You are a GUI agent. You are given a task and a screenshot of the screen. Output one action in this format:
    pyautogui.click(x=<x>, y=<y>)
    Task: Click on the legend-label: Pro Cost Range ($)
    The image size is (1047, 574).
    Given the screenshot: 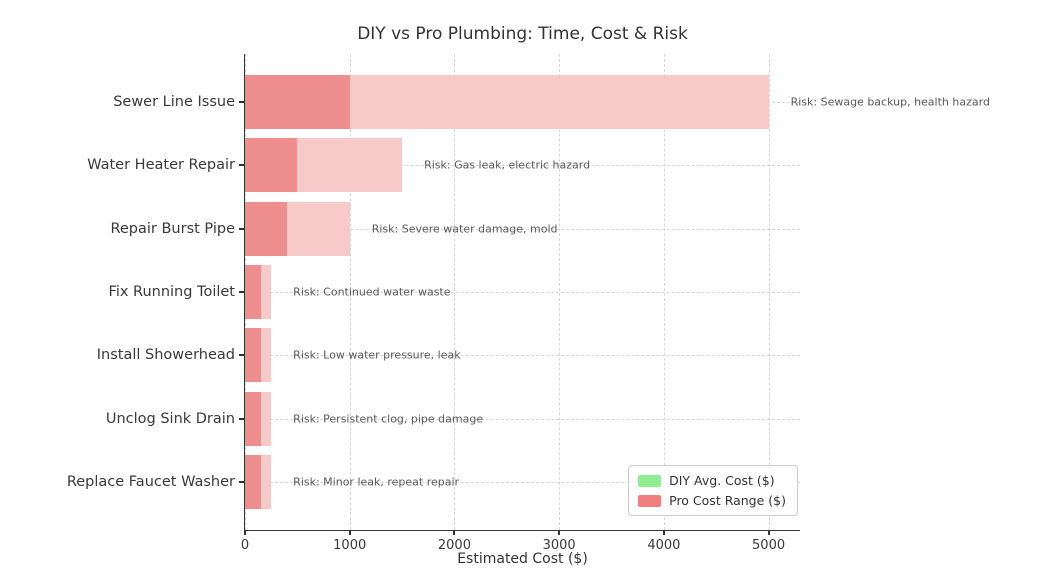 What is the action you would take?
    pyautogui.click(x=727, y=500)
    